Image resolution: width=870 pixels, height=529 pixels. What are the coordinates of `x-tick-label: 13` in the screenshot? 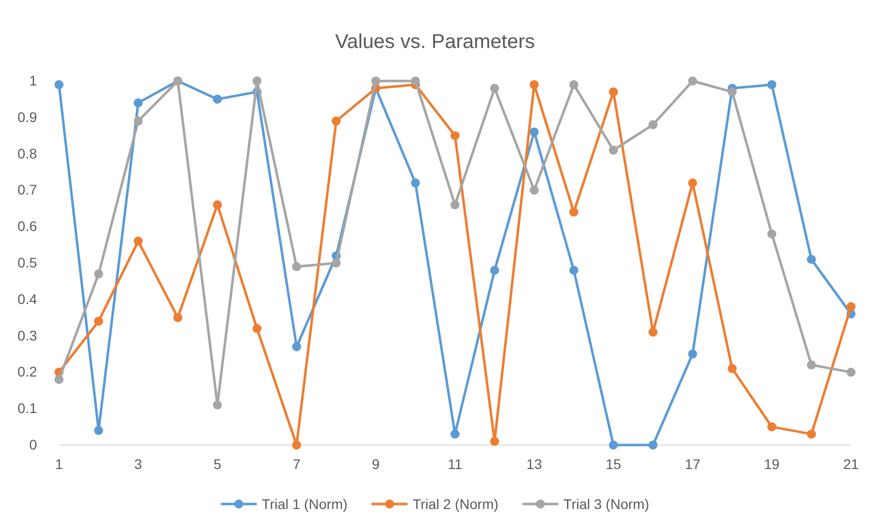 It's located at (534, 464).